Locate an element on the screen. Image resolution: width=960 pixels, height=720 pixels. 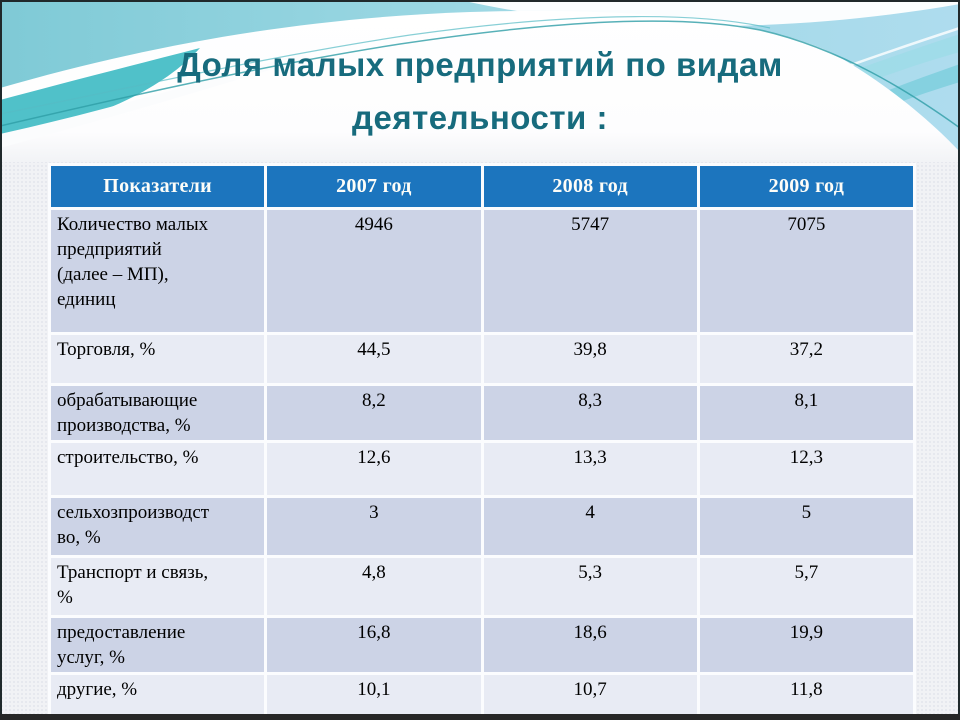
table-row: Торговля, % 44,5 39,8 37,2 is located at coordinates (482, 359).